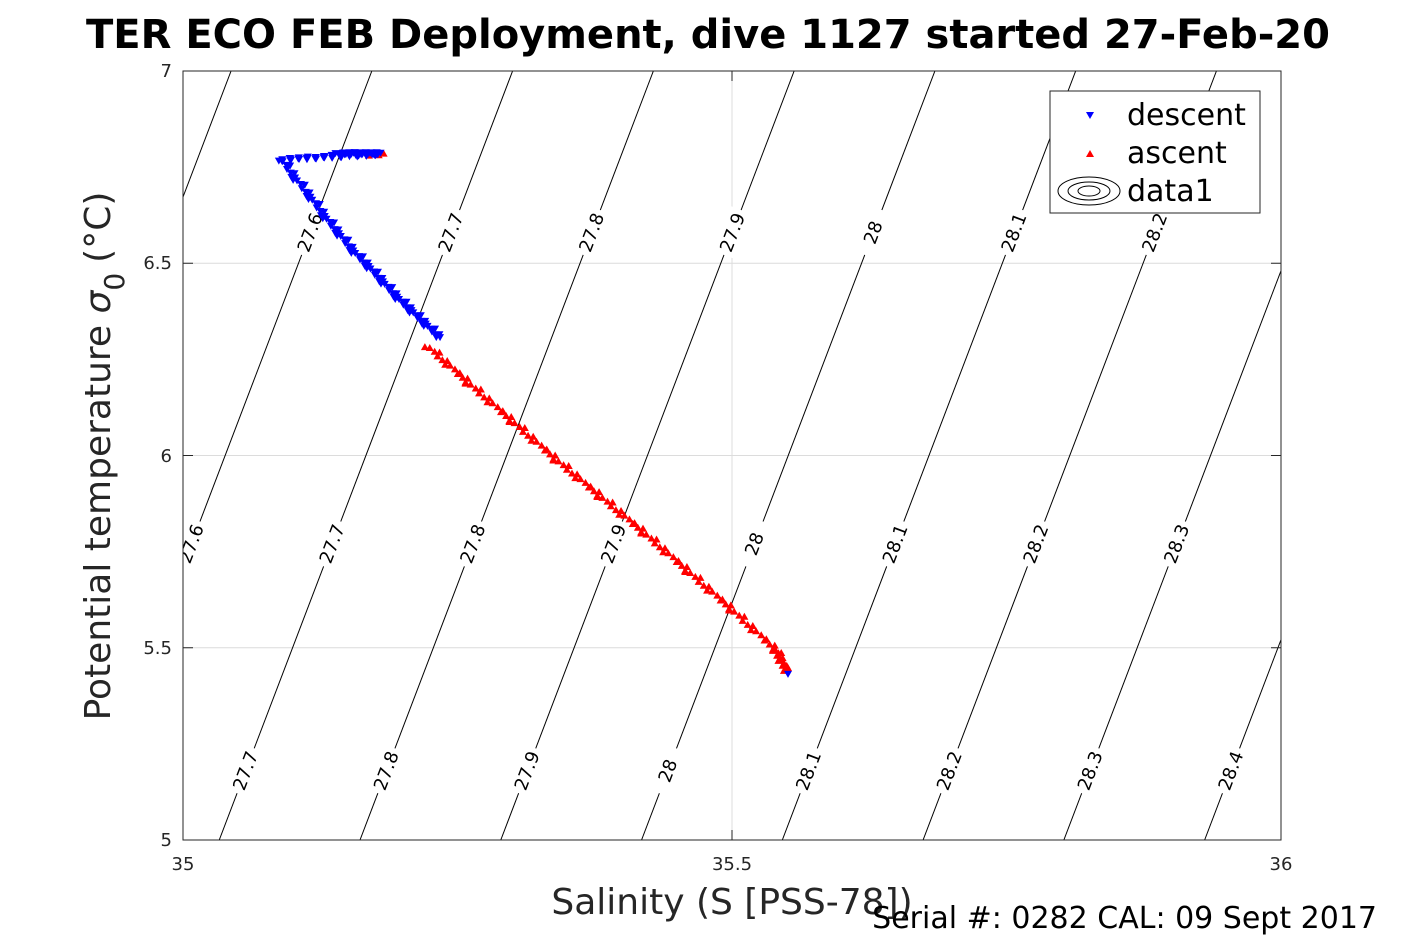  Describe the element at coordinates (1124, 918) in the screenshot. I see `footer-serial-cal: Serial #: 0282 CAL: 09 Sept 2017` at that location.